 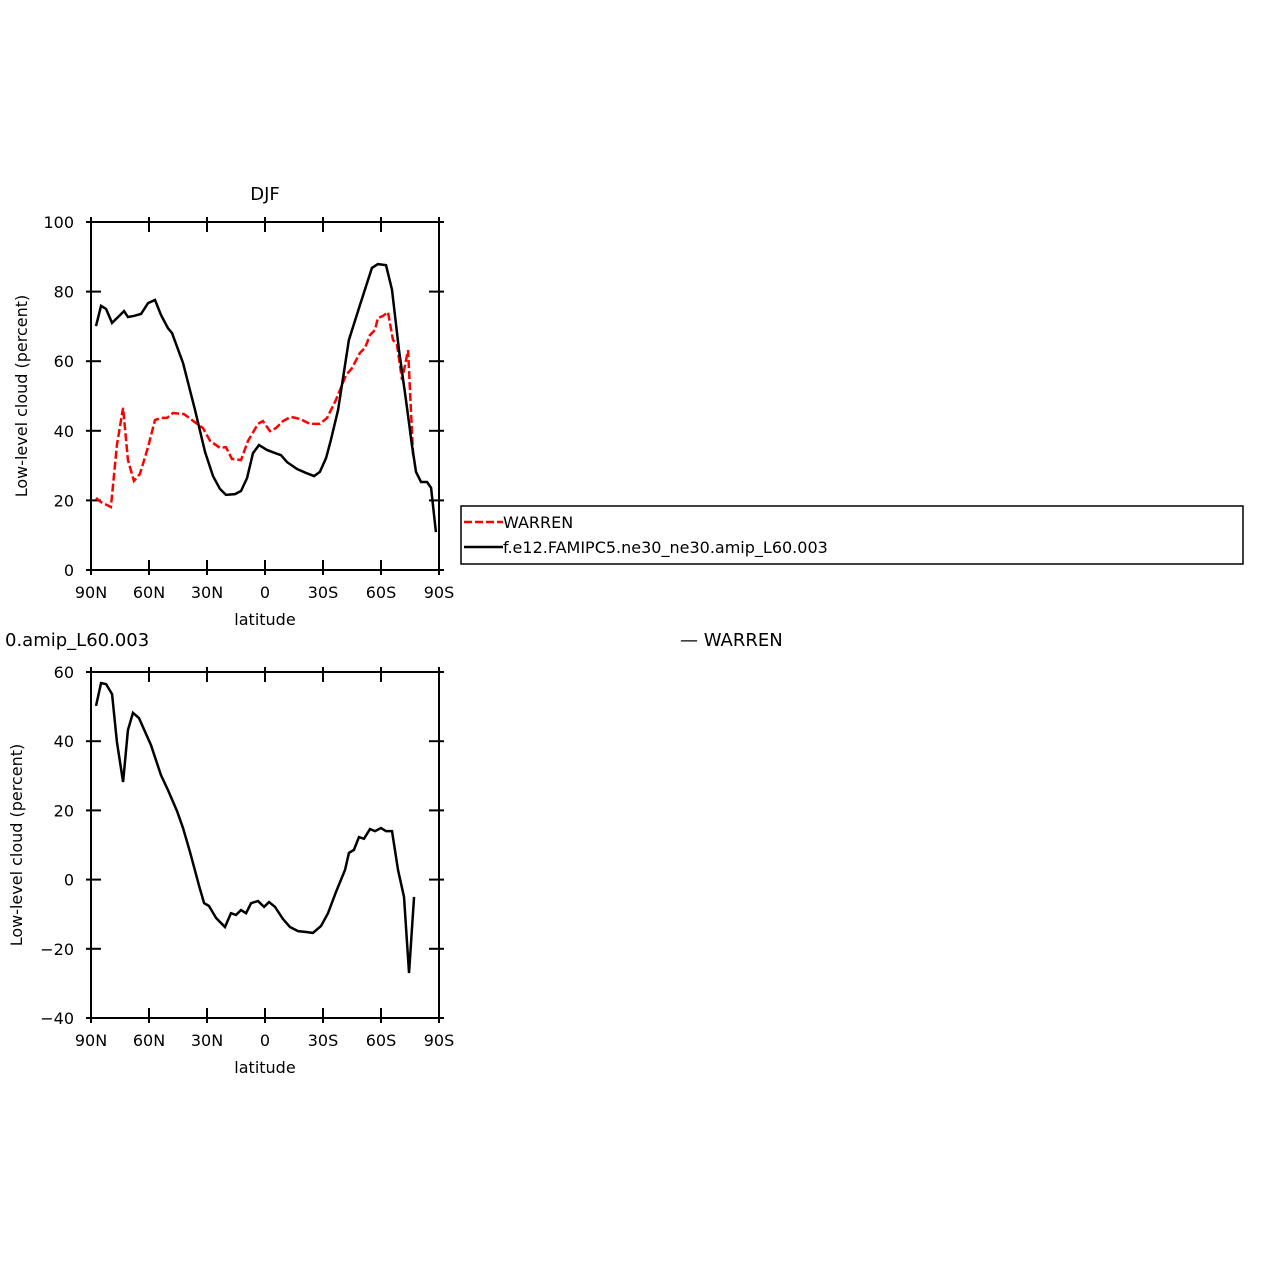 What do you see at coordinates (77, 640) in the screenshot?
I see `chart-title-left: 0.amip_L60.003` at bounding box center [77, 640].